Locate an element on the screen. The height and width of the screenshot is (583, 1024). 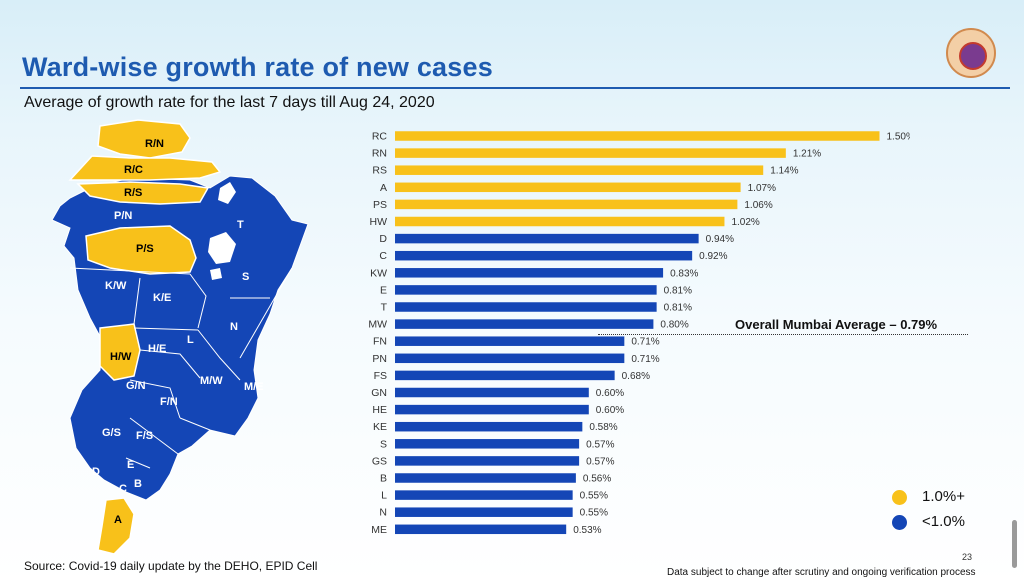
average-dotted-line is located at coordinates (783, 334).